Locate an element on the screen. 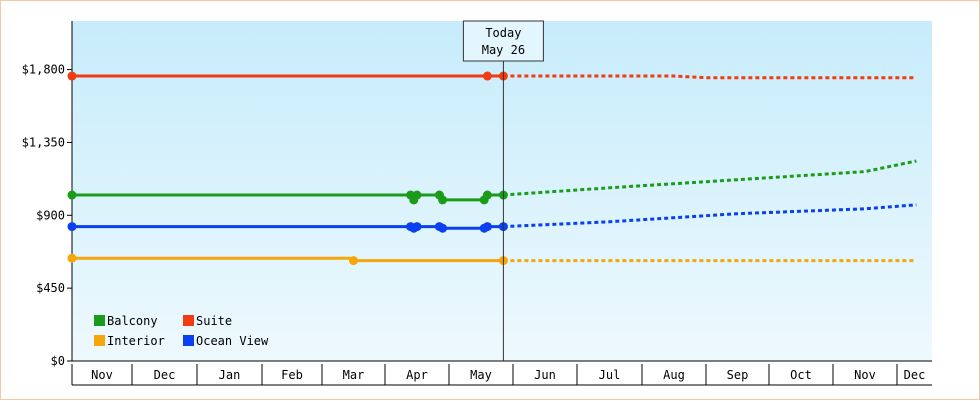 The image size is (980, 401). series-suite-forecast-line is located at coordinates (710, 77).